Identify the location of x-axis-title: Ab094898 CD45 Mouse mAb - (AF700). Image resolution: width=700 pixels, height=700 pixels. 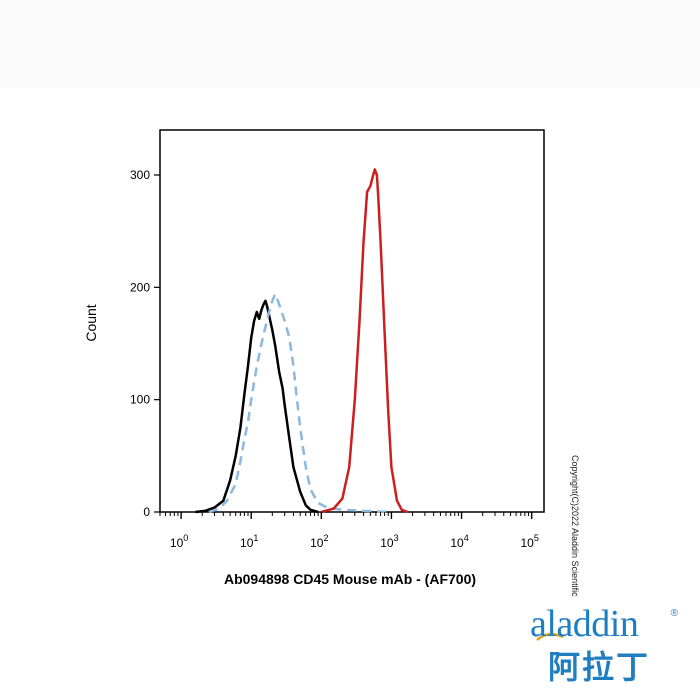
(350, 579).